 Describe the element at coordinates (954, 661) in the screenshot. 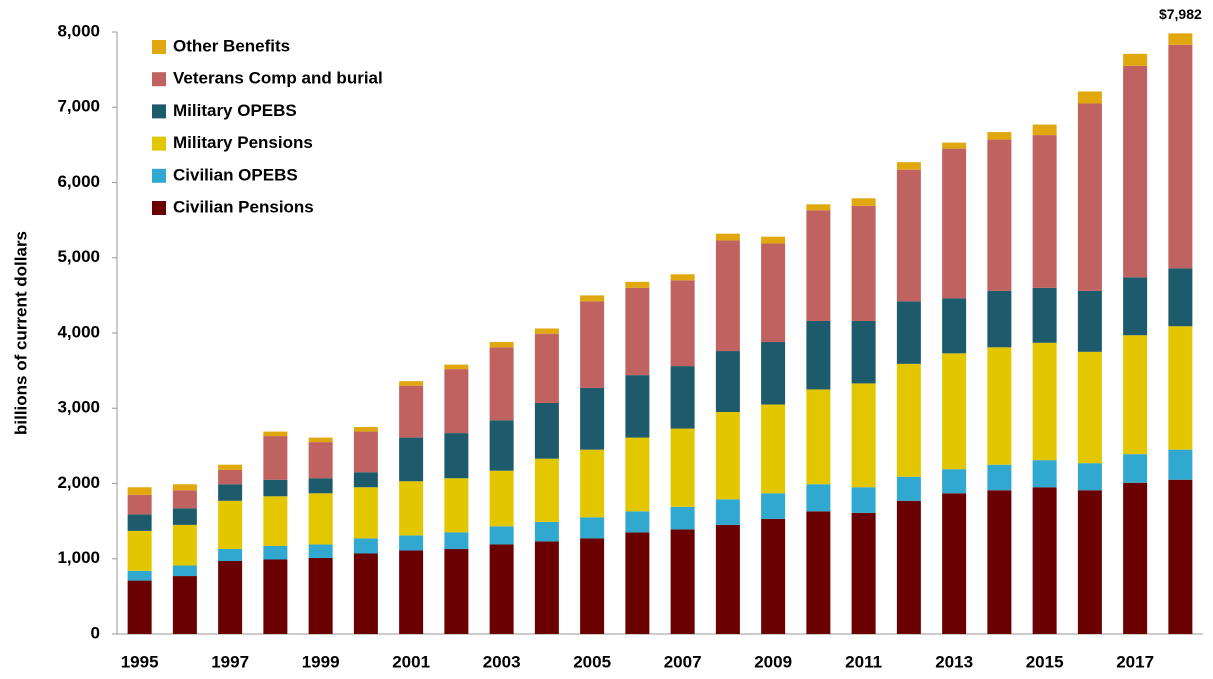

I see `x-tick-label: 2013` at that location.